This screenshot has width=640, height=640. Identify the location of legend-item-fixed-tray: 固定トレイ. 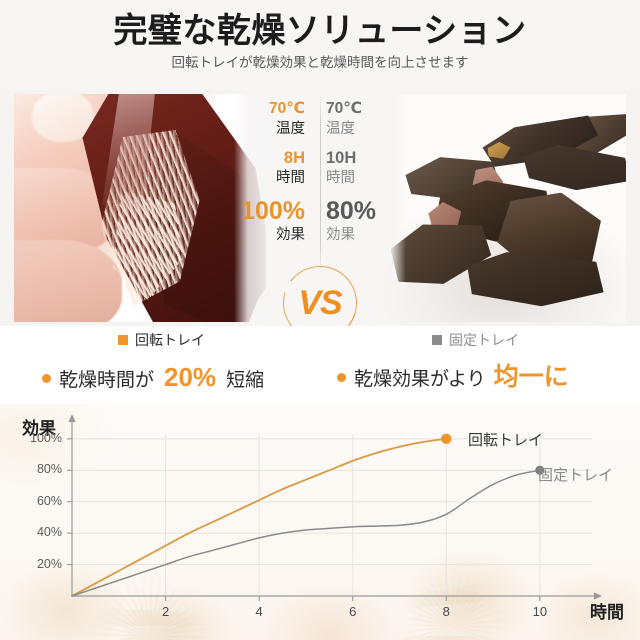
(475, 340).